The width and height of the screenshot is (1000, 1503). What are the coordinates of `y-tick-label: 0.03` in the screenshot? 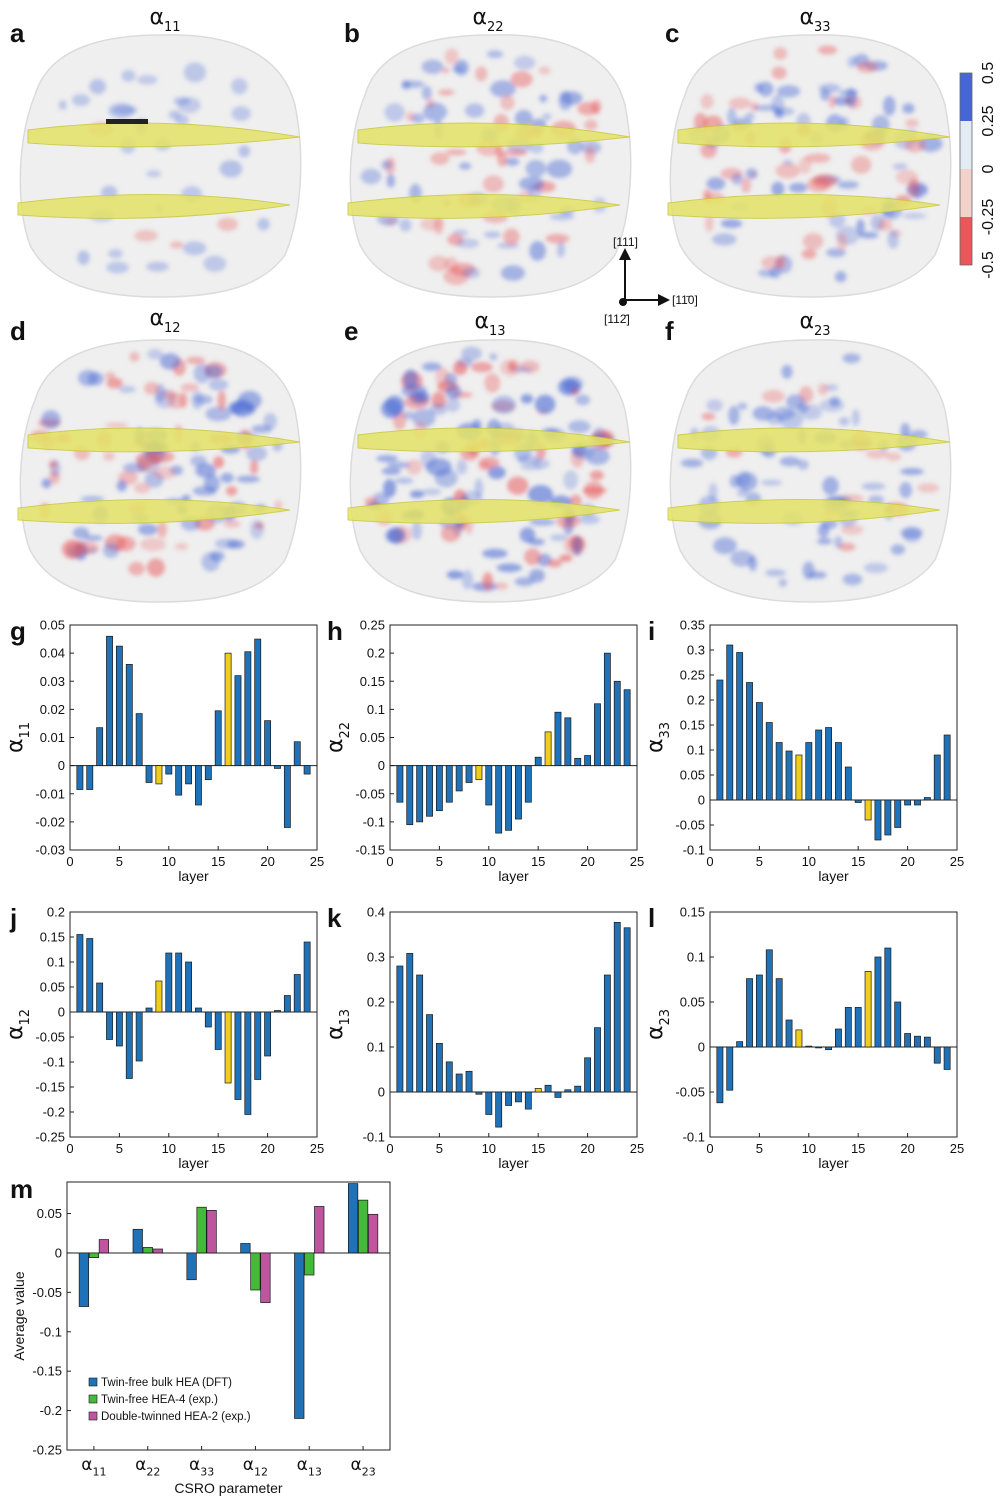 It's located at (52, 681).